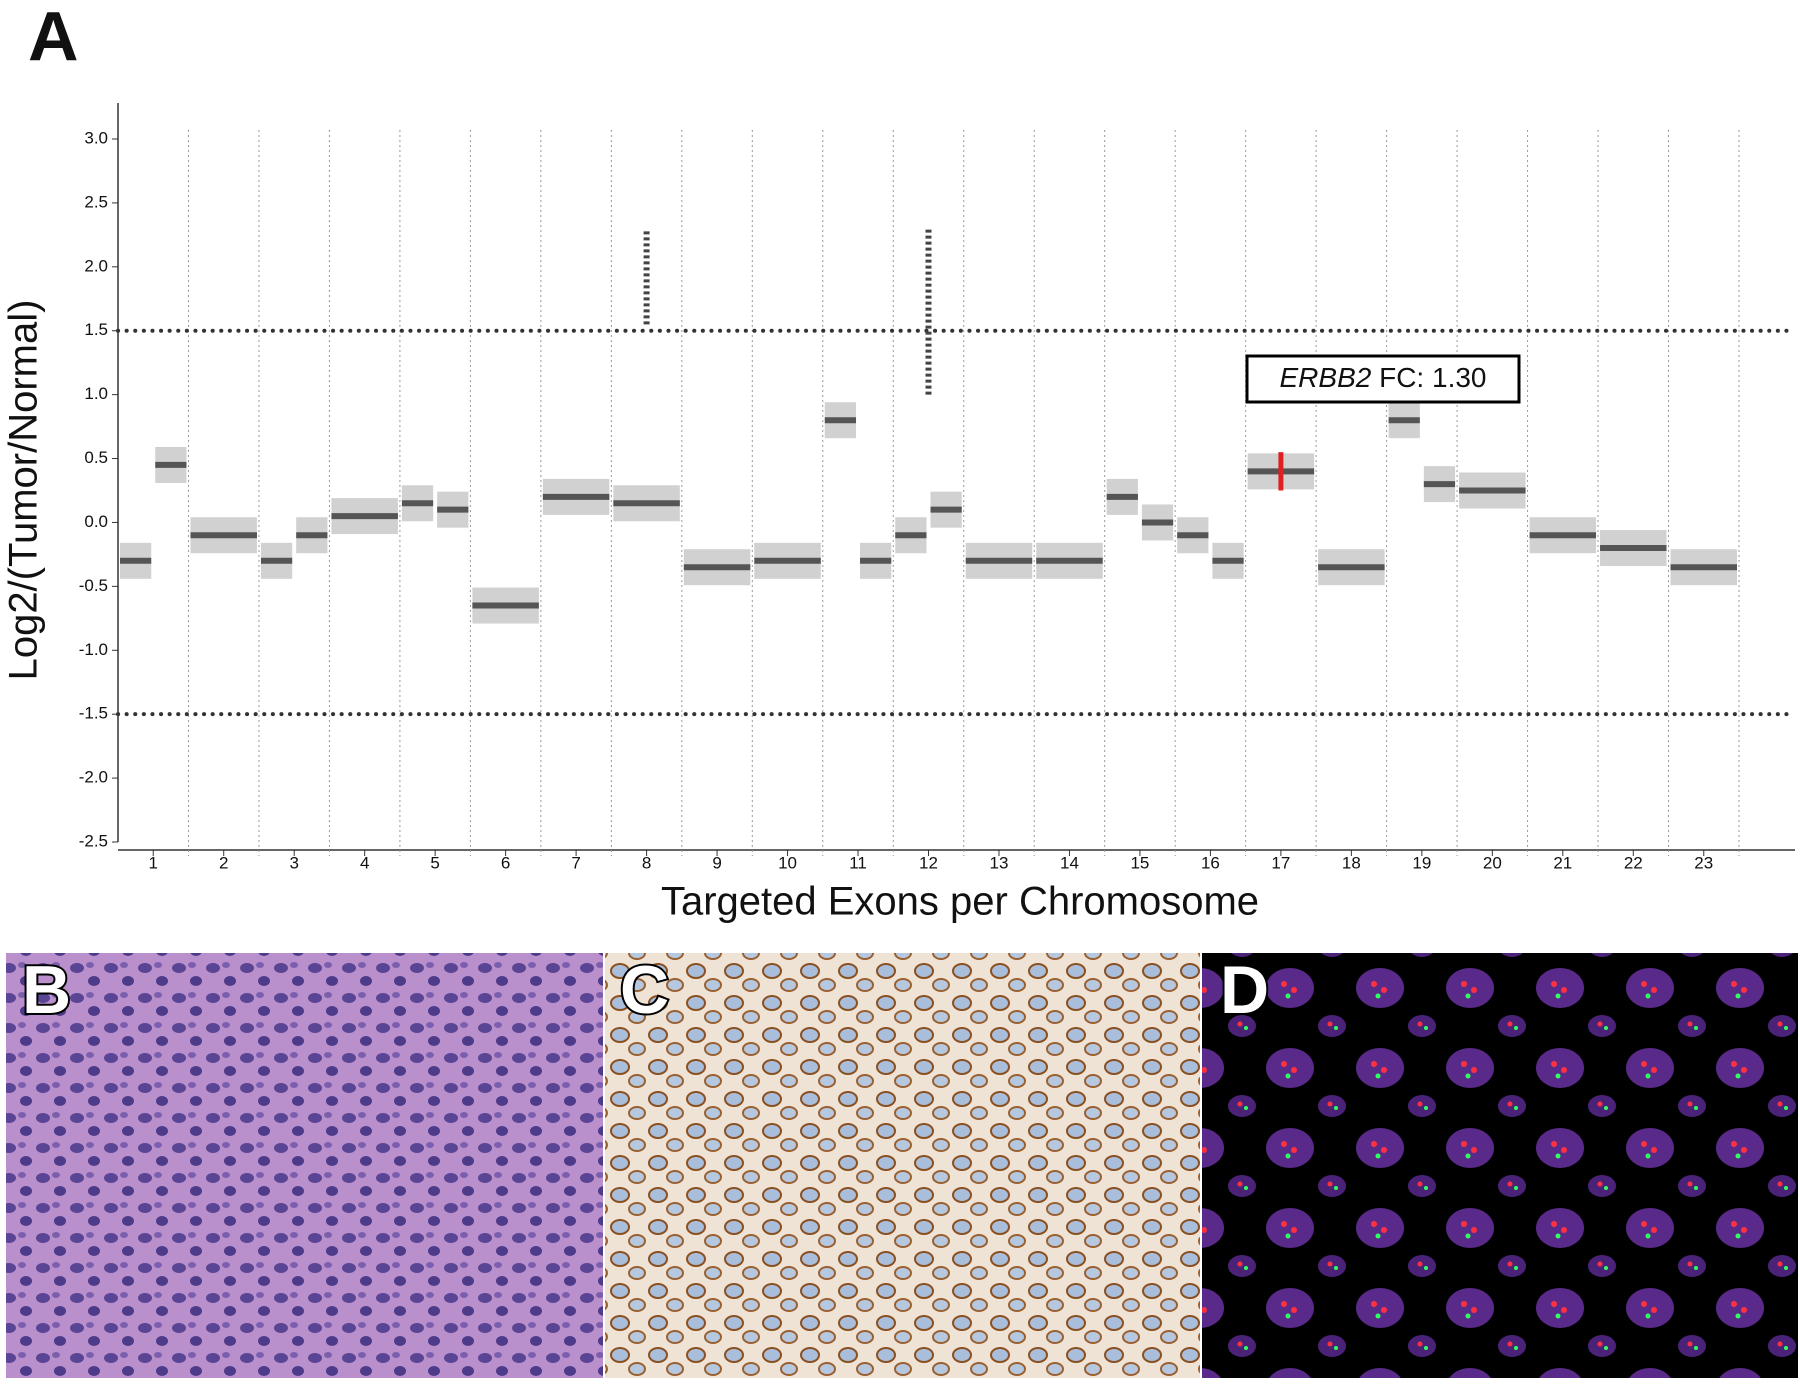 The height and width of the screenshot is (1386, 1800). What do you see at coordinates (96, 457) in the screenshot?
I see `y-tick-label: 0.5` at bounding box center [96, 457].